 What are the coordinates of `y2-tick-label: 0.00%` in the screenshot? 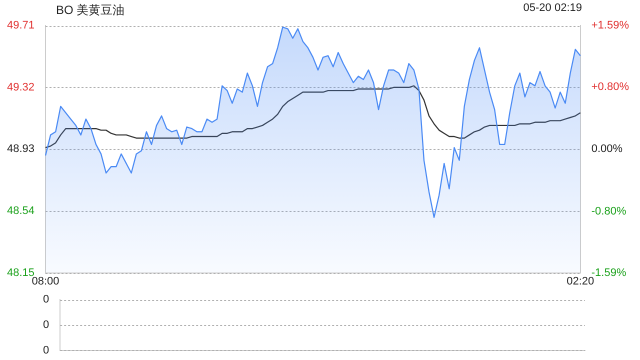 It's located at (607, 149).